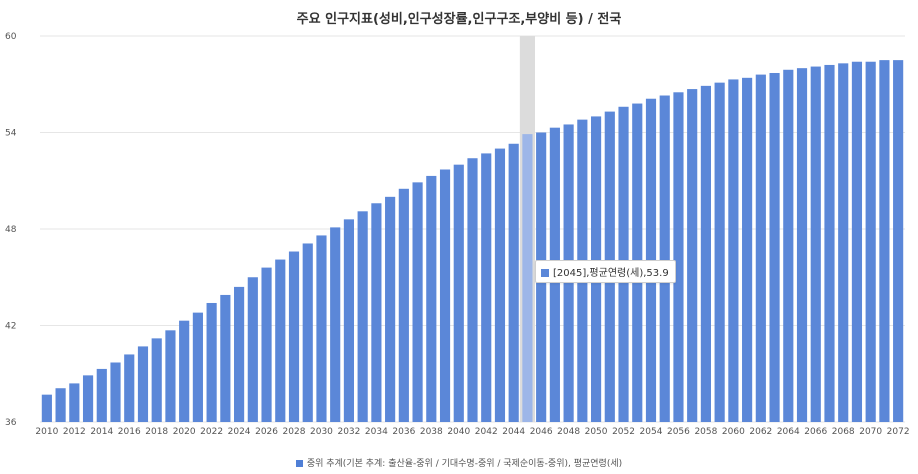 The height and width of the screenshot is (474, 918). I want to click on x-tick-label: 2070, so click(870, 432).